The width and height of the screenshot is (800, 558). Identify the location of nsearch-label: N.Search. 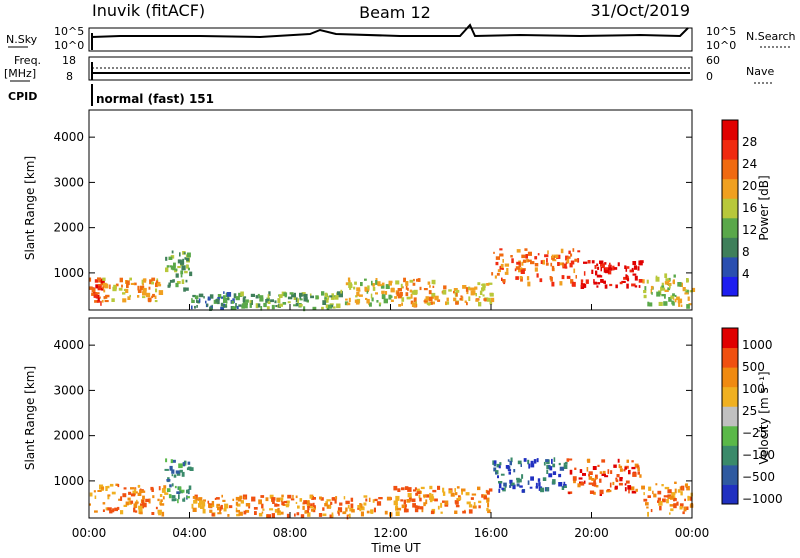
(771, 36).